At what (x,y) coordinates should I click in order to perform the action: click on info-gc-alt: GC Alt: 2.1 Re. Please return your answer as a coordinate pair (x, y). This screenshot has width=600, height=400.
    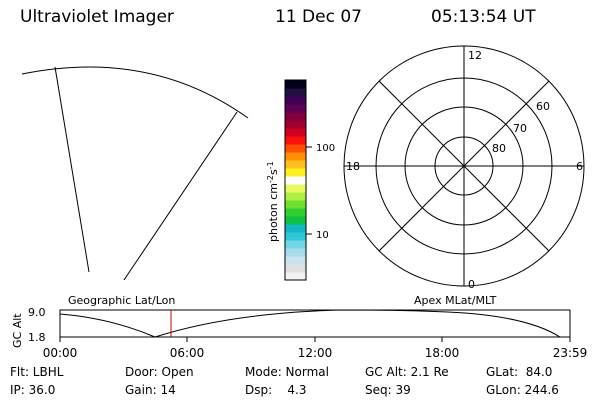
    Looking at the image, I should click on (407, 372).